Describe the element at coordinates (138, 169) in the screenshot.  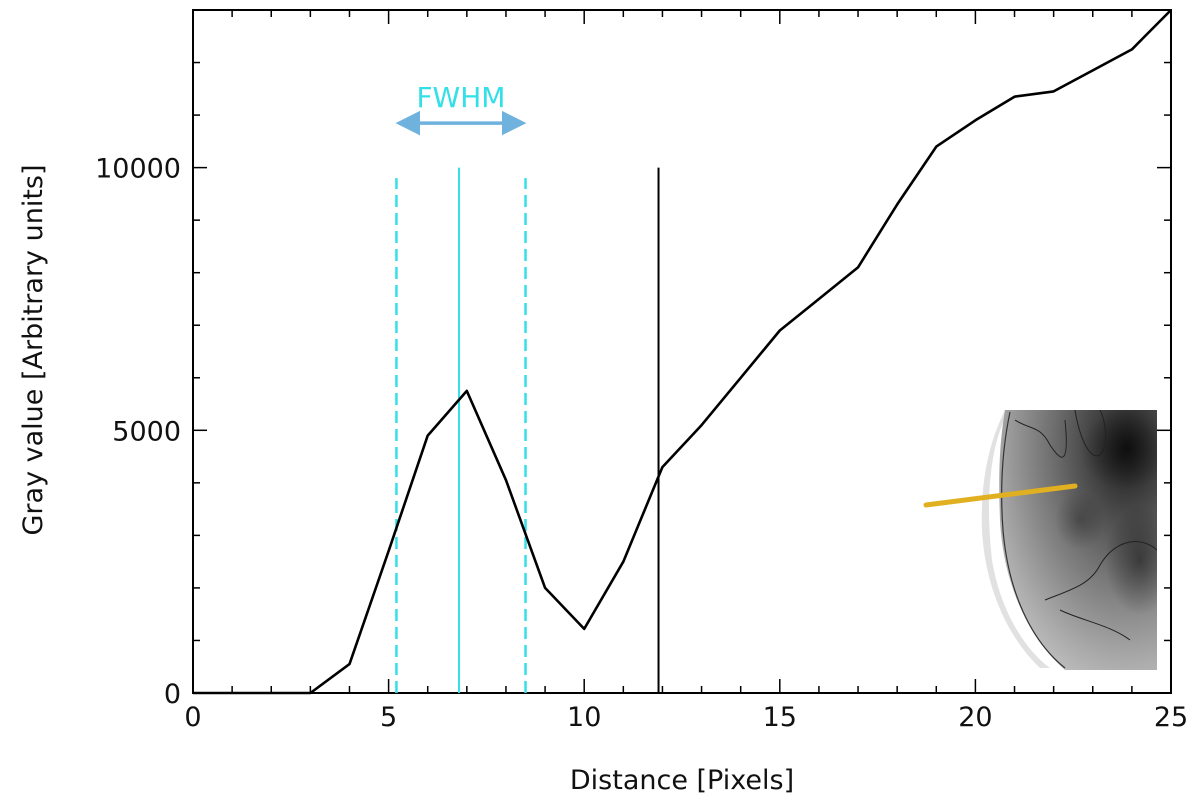
I see `y-tick-label: 10000` at that location.